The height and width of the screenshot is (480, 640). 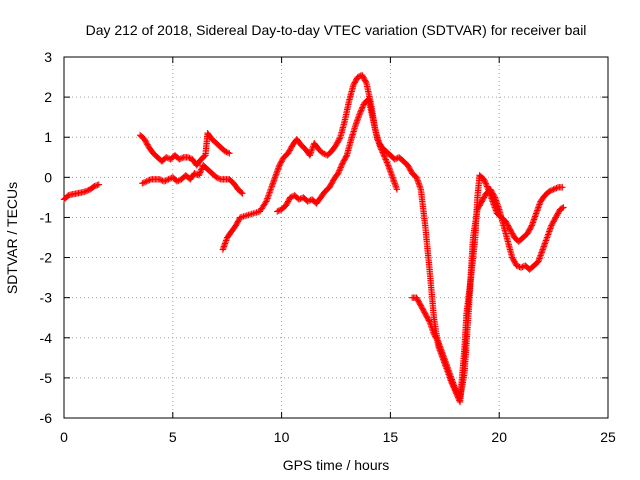 What do you see at coordinates (48, 177) in the screenshot?
I see `y-tick-label: 0` at bounding box center [48, 177].